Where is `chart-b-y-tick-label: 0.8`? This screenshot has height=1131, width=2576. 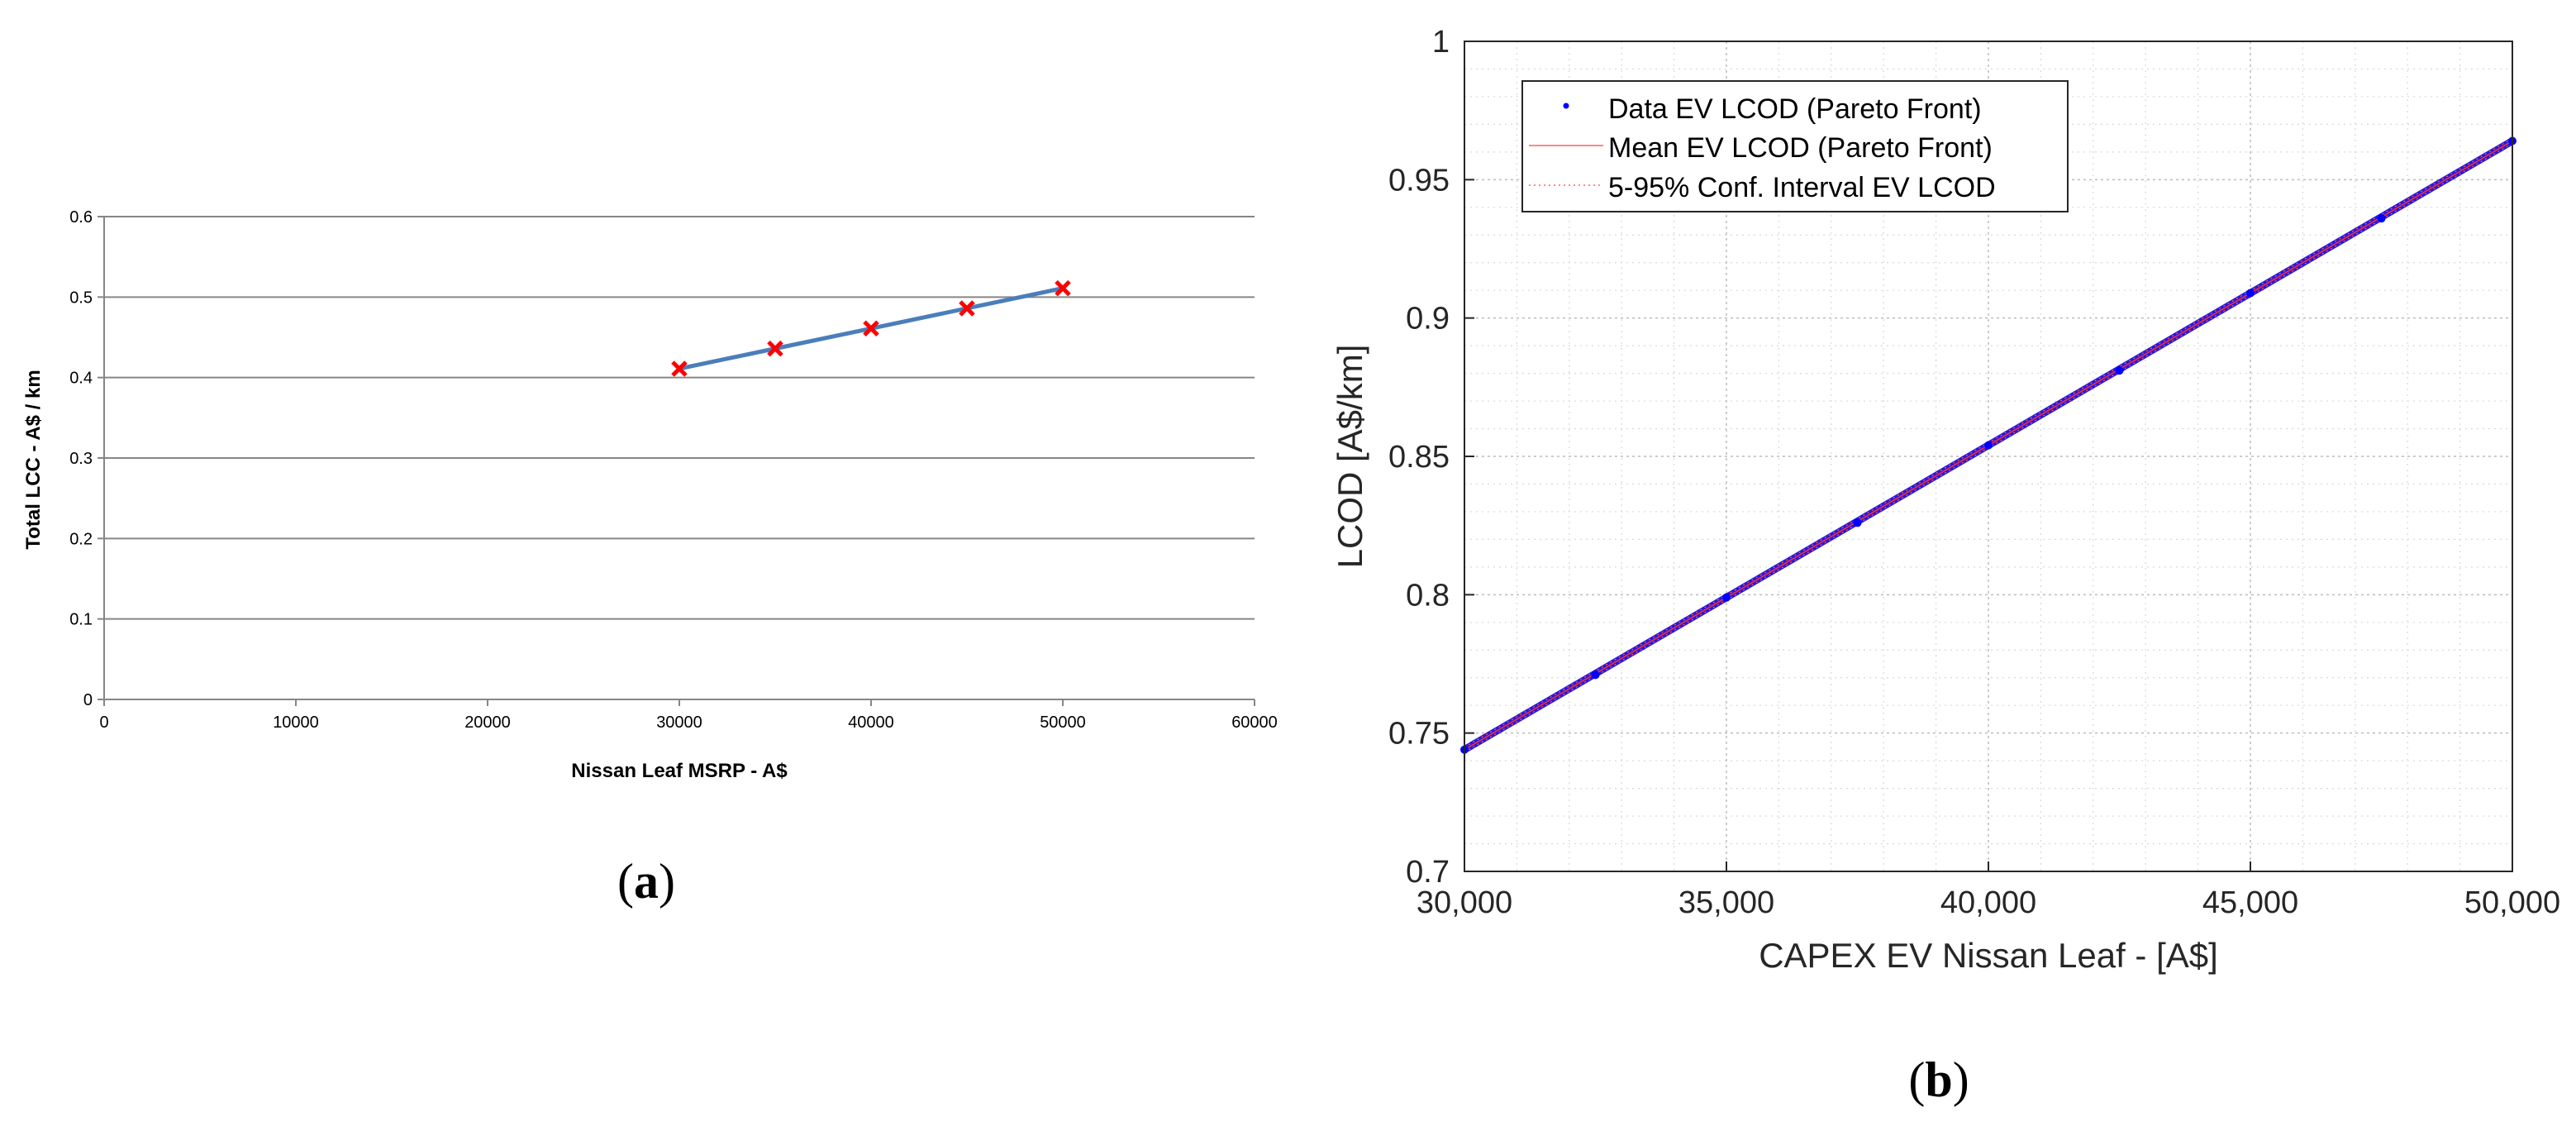 chart-b-y-tick-label: 0.8 is located at coordinates (1428, 595).